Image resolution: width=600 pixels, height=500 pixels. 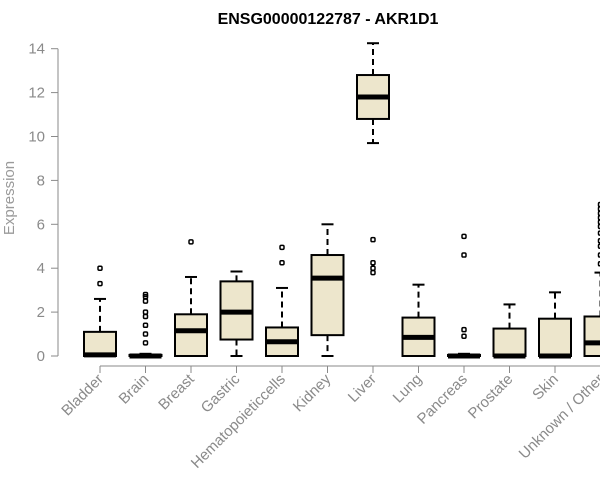 I want to click on box-pancreas, so click(x=464, y=296).